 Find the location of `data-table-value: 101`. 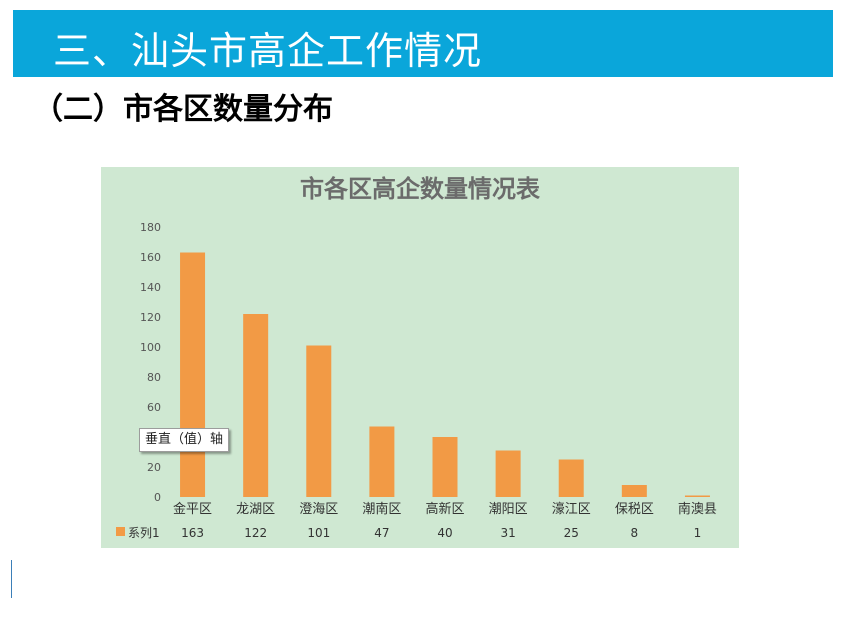

data-table-value: 101 is located at coordinates (318, 533).